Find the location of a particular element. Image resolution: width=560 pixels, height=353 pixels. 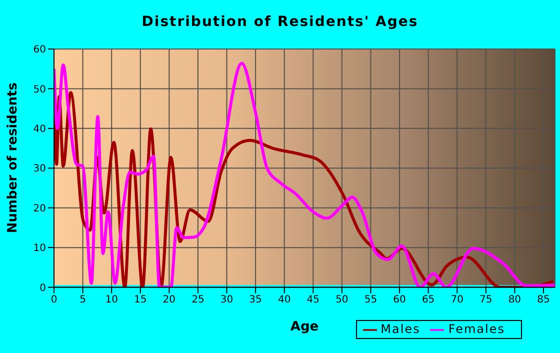

x-tick-label: 85 is located at coordinates (543, 300).